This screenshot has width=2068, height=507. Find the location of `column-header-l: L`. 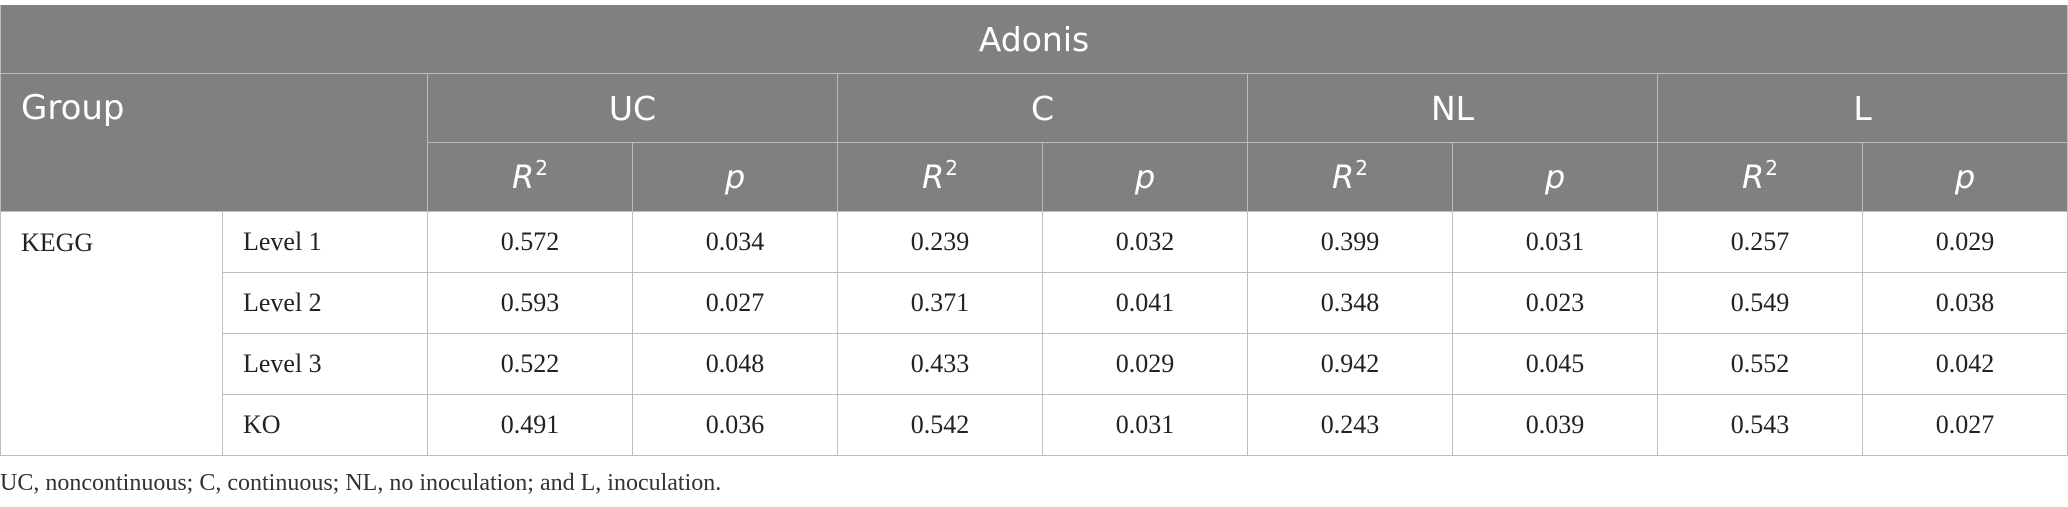

column-header-l: L is located at coordinates (1862, 108).